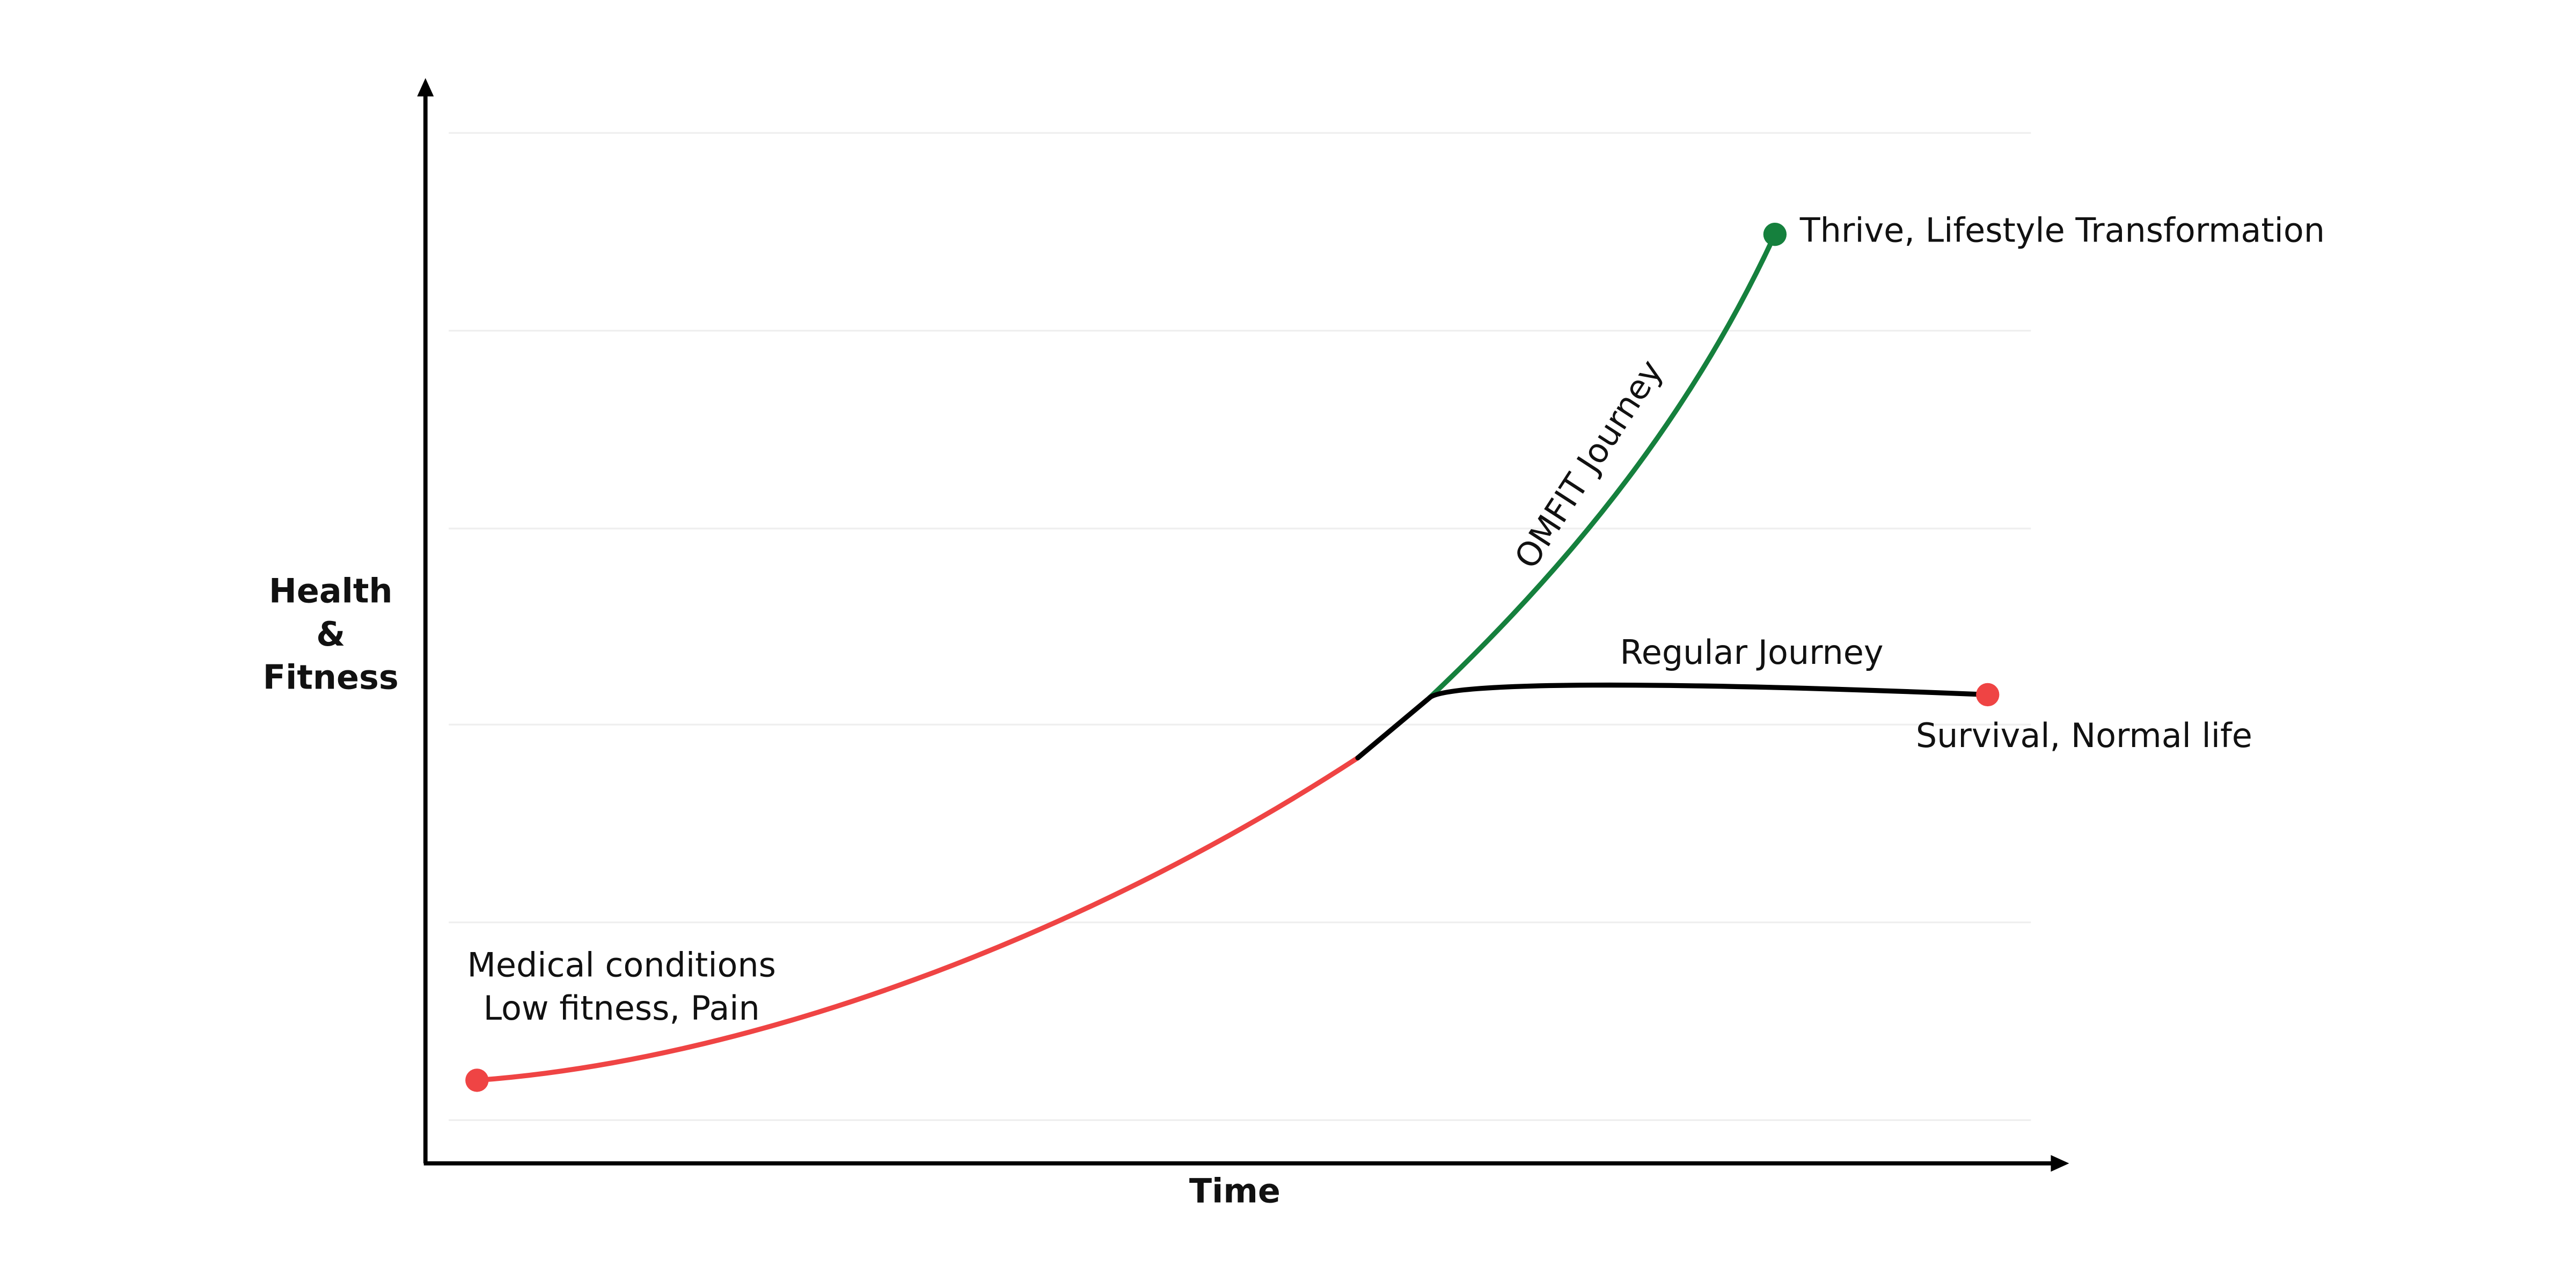 The image size is (2576, 1288). What do you see at coordinates (2060, 1163) in the screenshot?
I see `x-arrow` at bounding box center [2060, 1163].